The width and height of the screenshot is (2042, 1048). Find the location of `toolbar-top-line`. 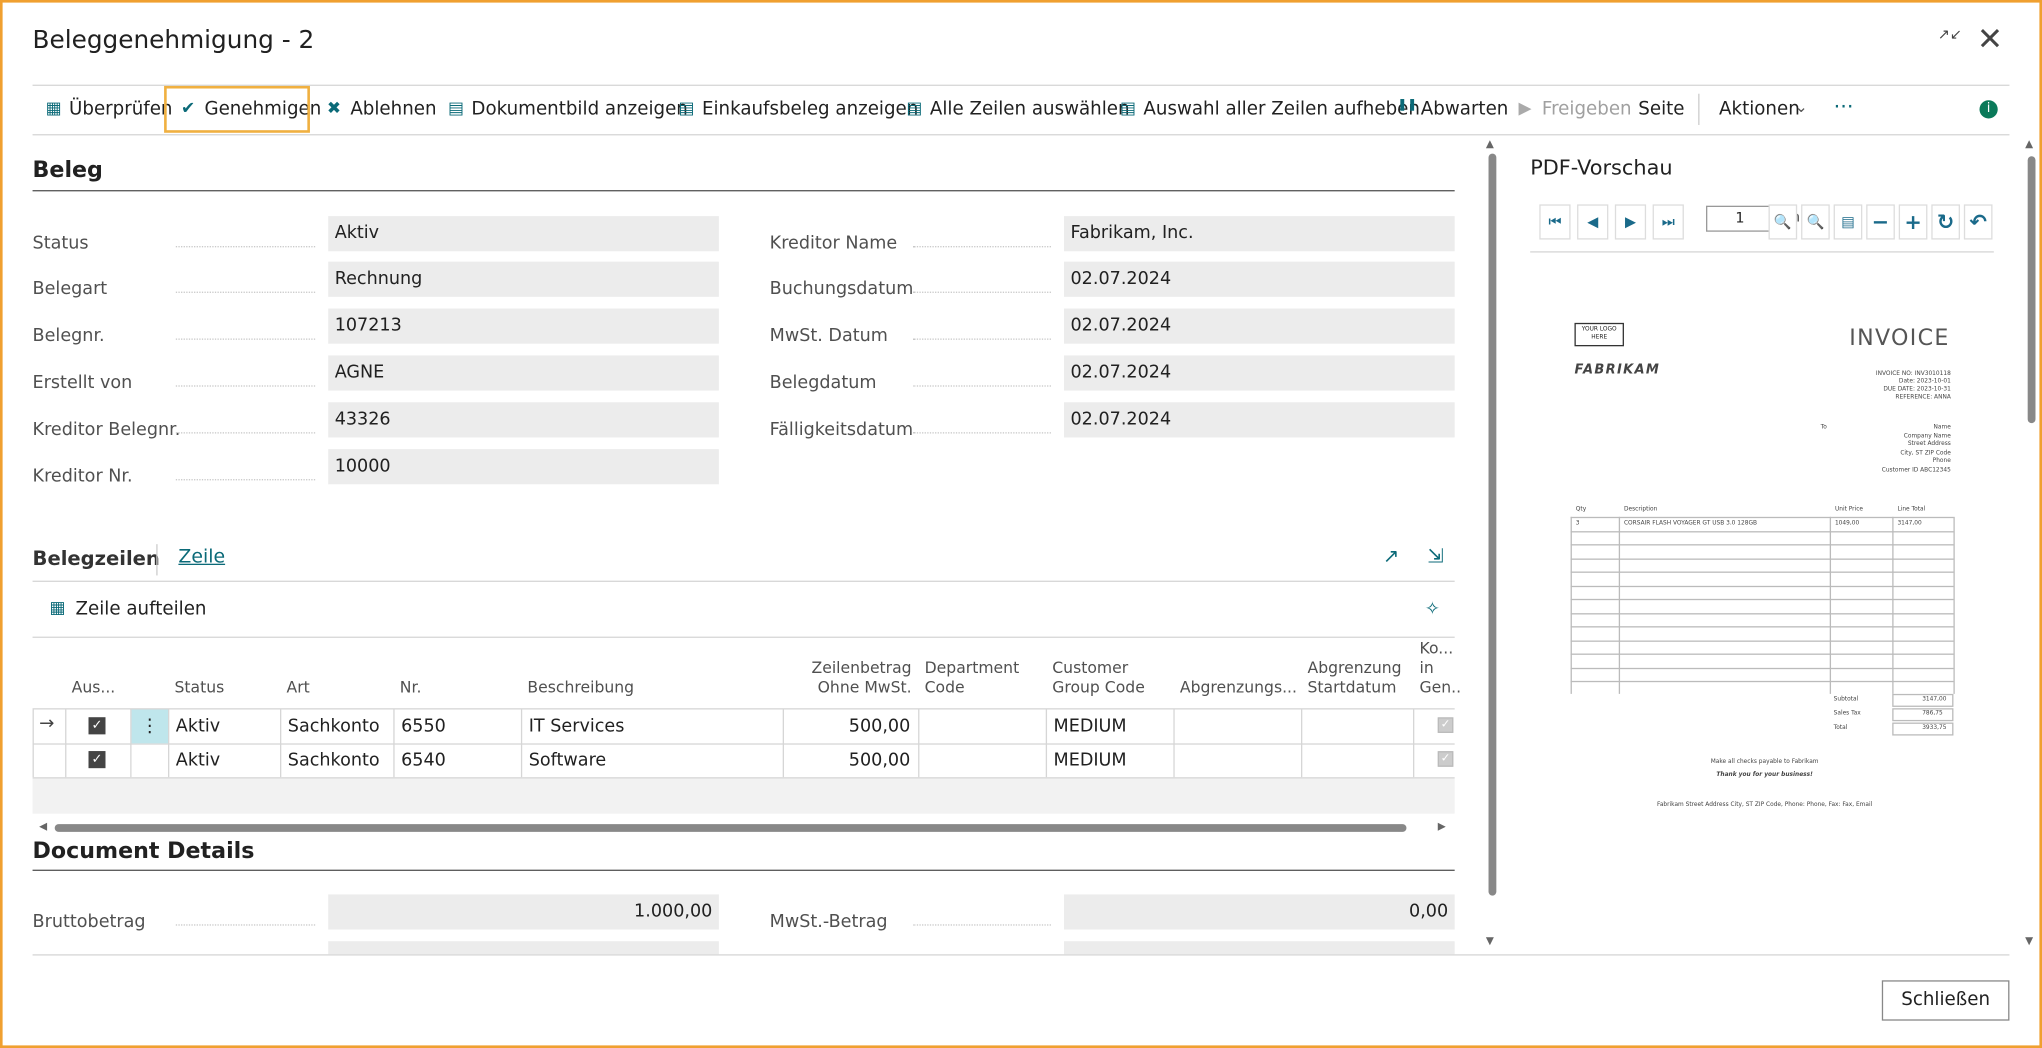

toolbar-top-line is located at coordinates (1021, 85).